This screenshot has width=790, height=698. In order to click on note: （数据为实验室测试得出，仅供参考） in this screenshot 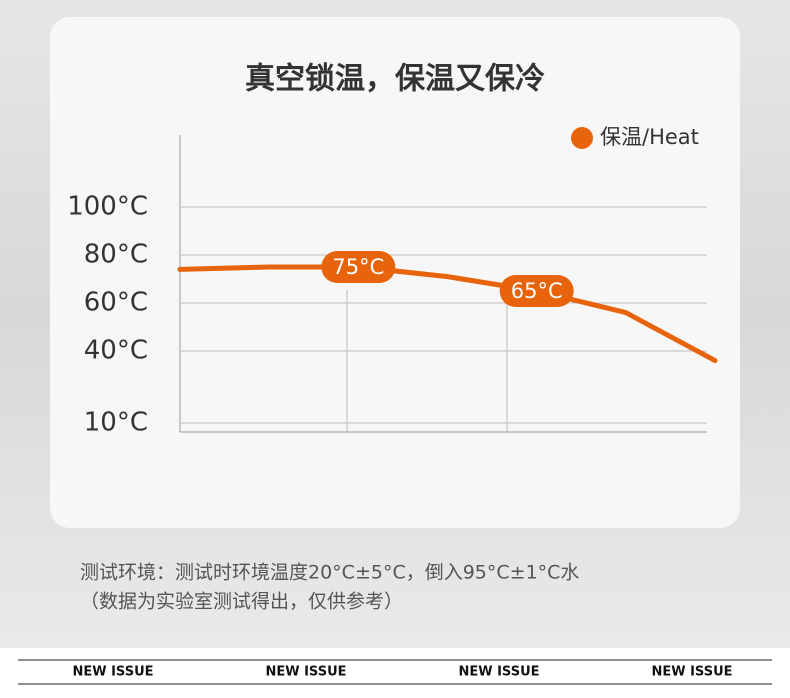, I will do `click(241, 602)`.